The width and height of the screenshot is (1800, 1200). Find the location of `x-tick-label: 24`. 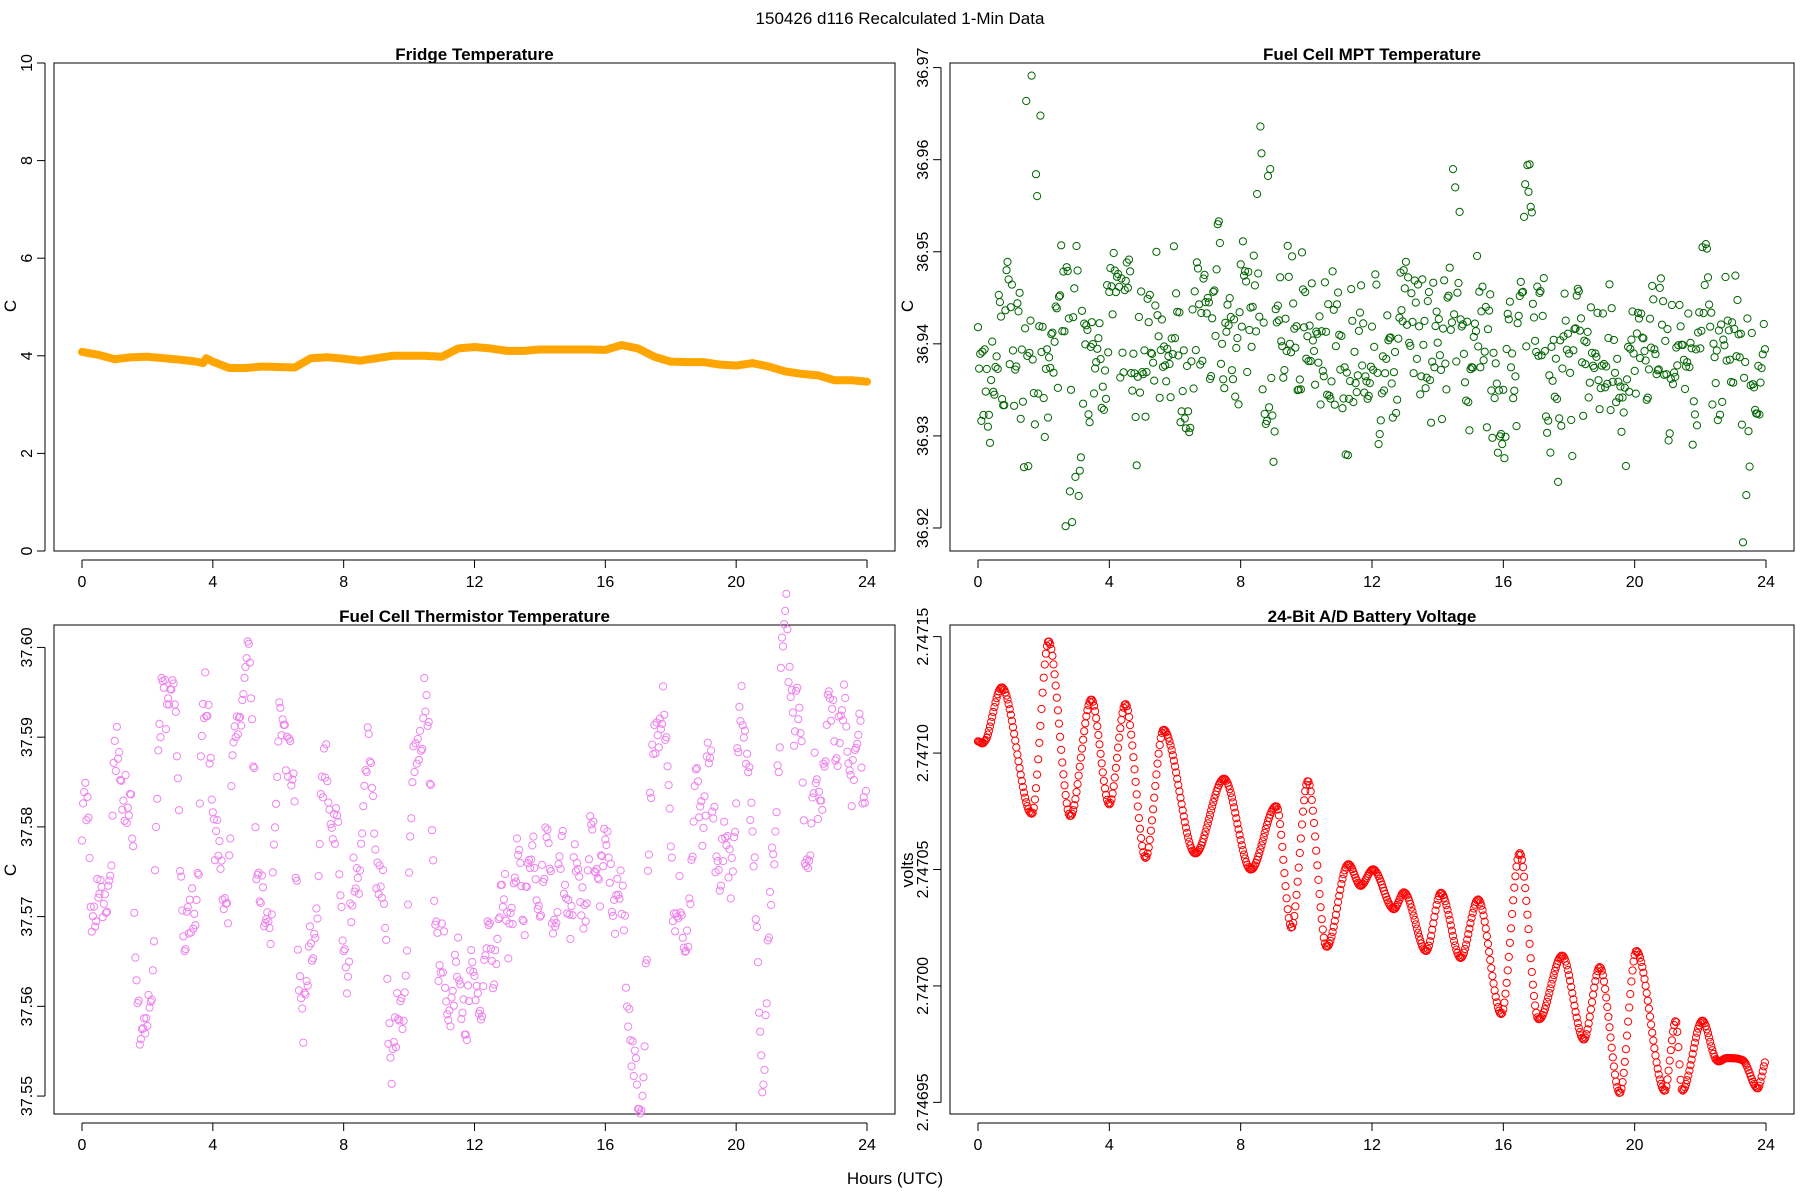

x-tick-label: 24 is located at coordinates (1766, 582).